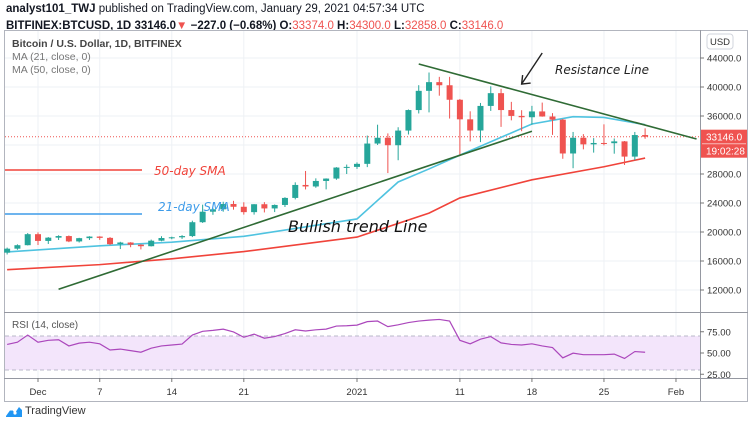  I want to click on resistance-line, so click(557, 101).